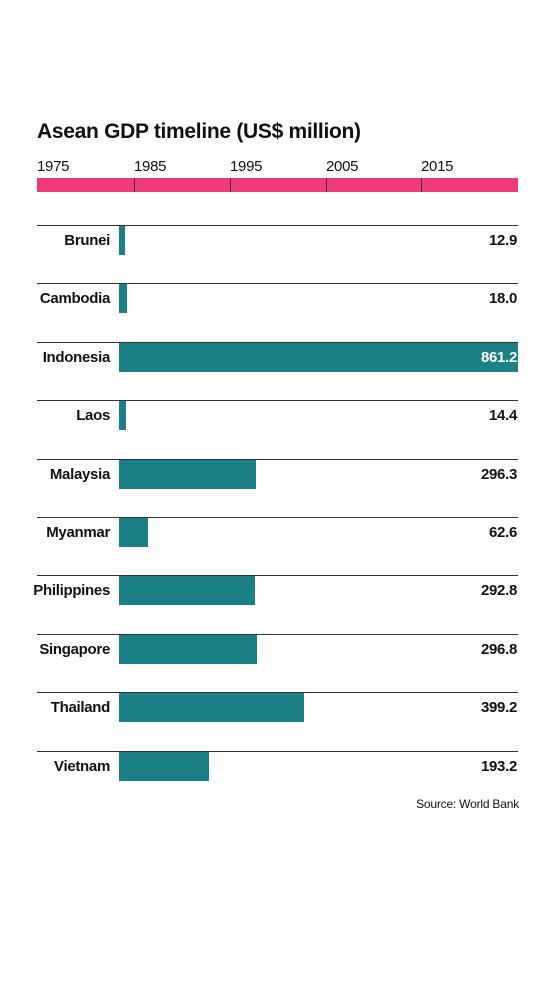  I want to click on category-label: Cambodia, so click(74, 298).